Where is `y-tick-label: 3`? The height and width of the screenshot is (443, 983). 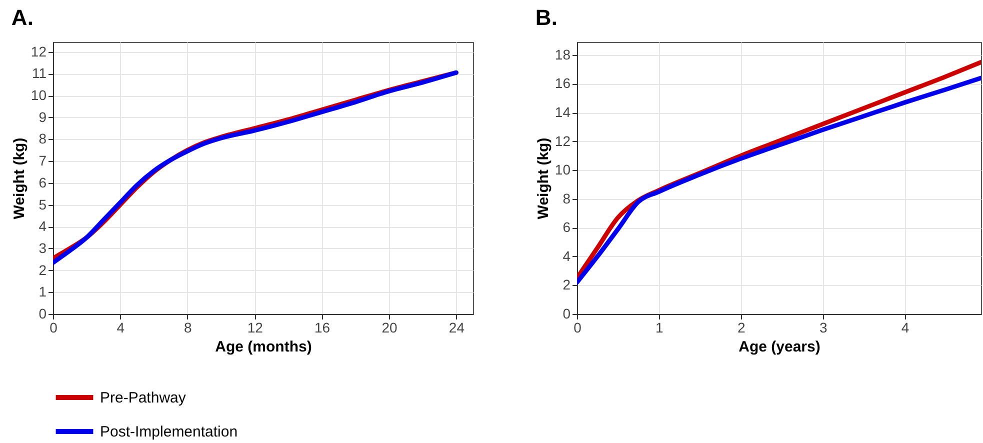
y-tick-label: 3 is located at coordinates (42, 248).